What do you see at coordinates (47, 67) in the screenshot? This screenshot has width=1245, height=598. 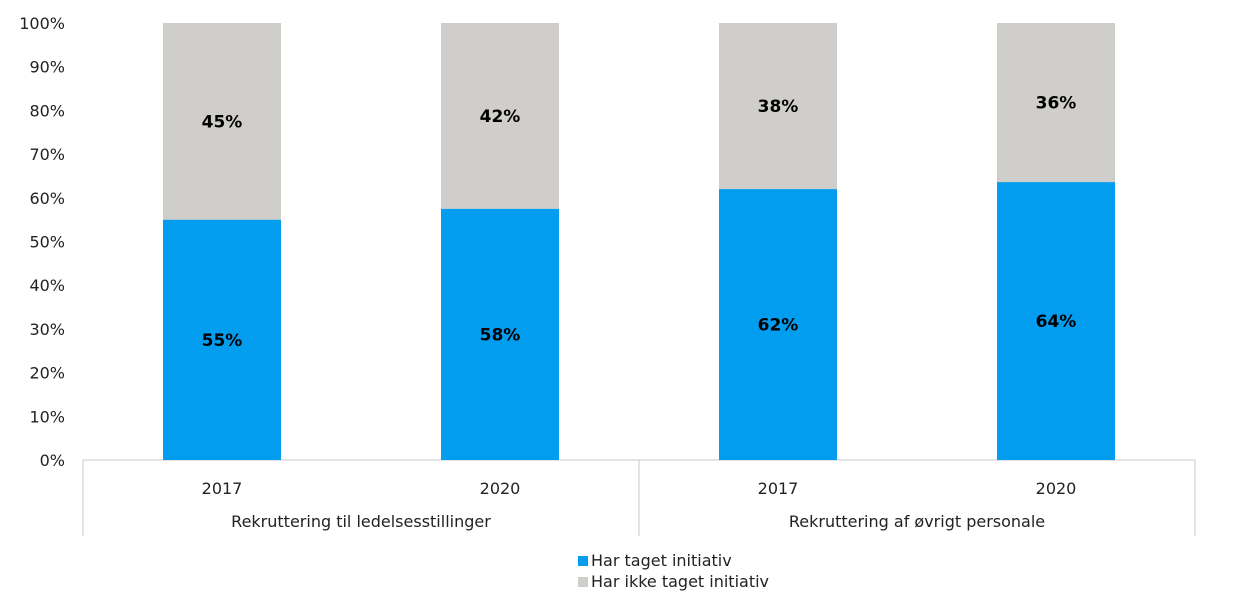 I see `y-tick-label: 90%` at bounding box center [47, 67].